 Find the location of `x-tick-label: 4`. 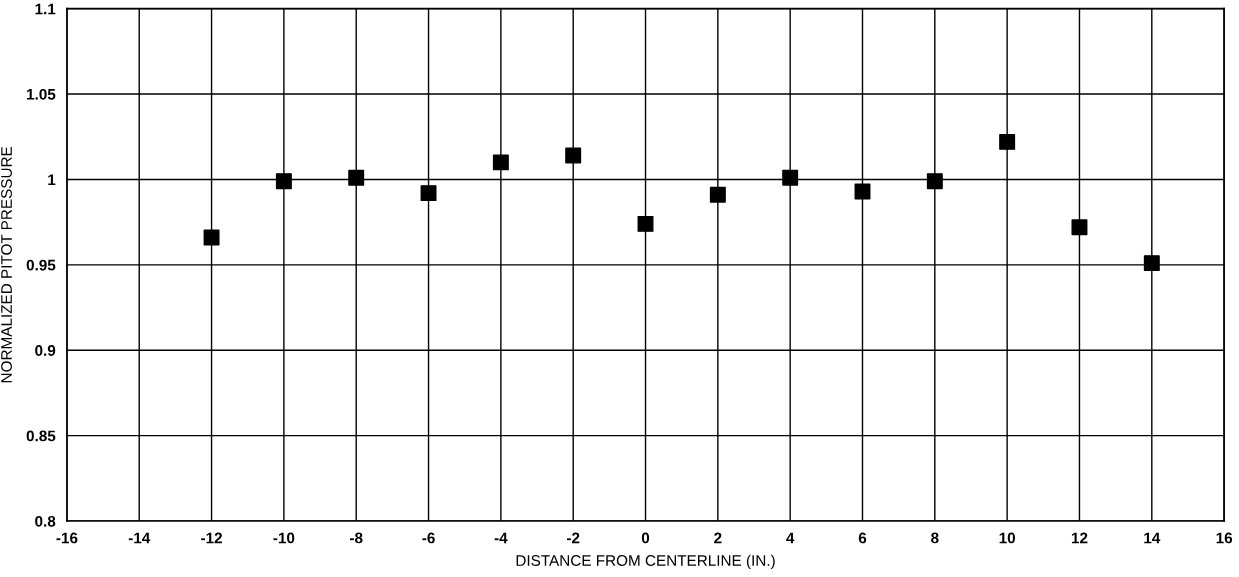

x-tick-label: 4 is located at coordinates (790, 538).